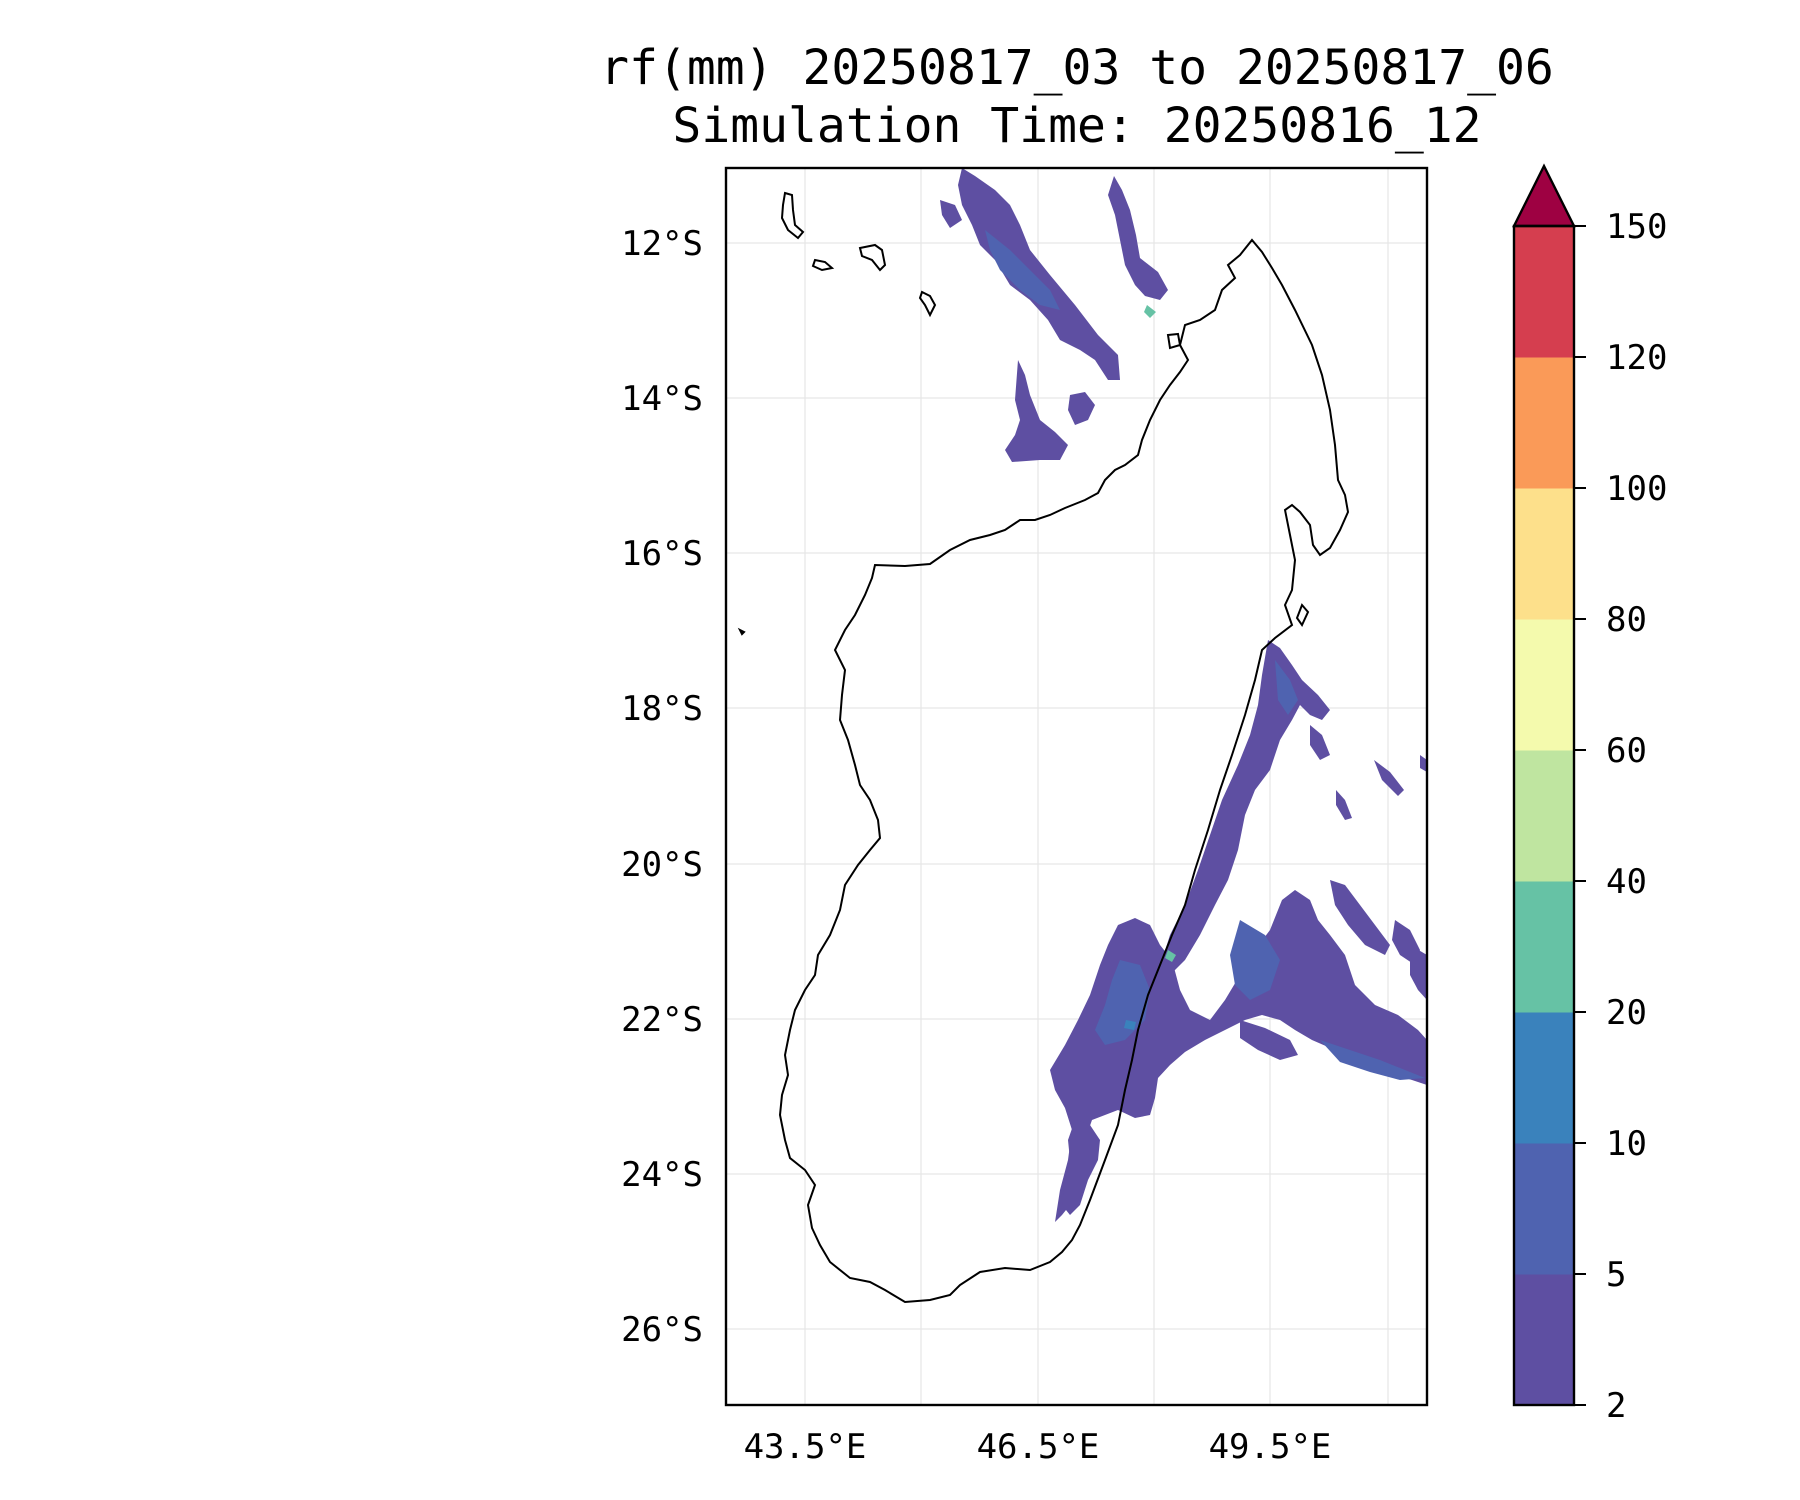  I want to click on chart-title: rf(mm) 20250817_03 to 20250817_06, so click(1077, 68).